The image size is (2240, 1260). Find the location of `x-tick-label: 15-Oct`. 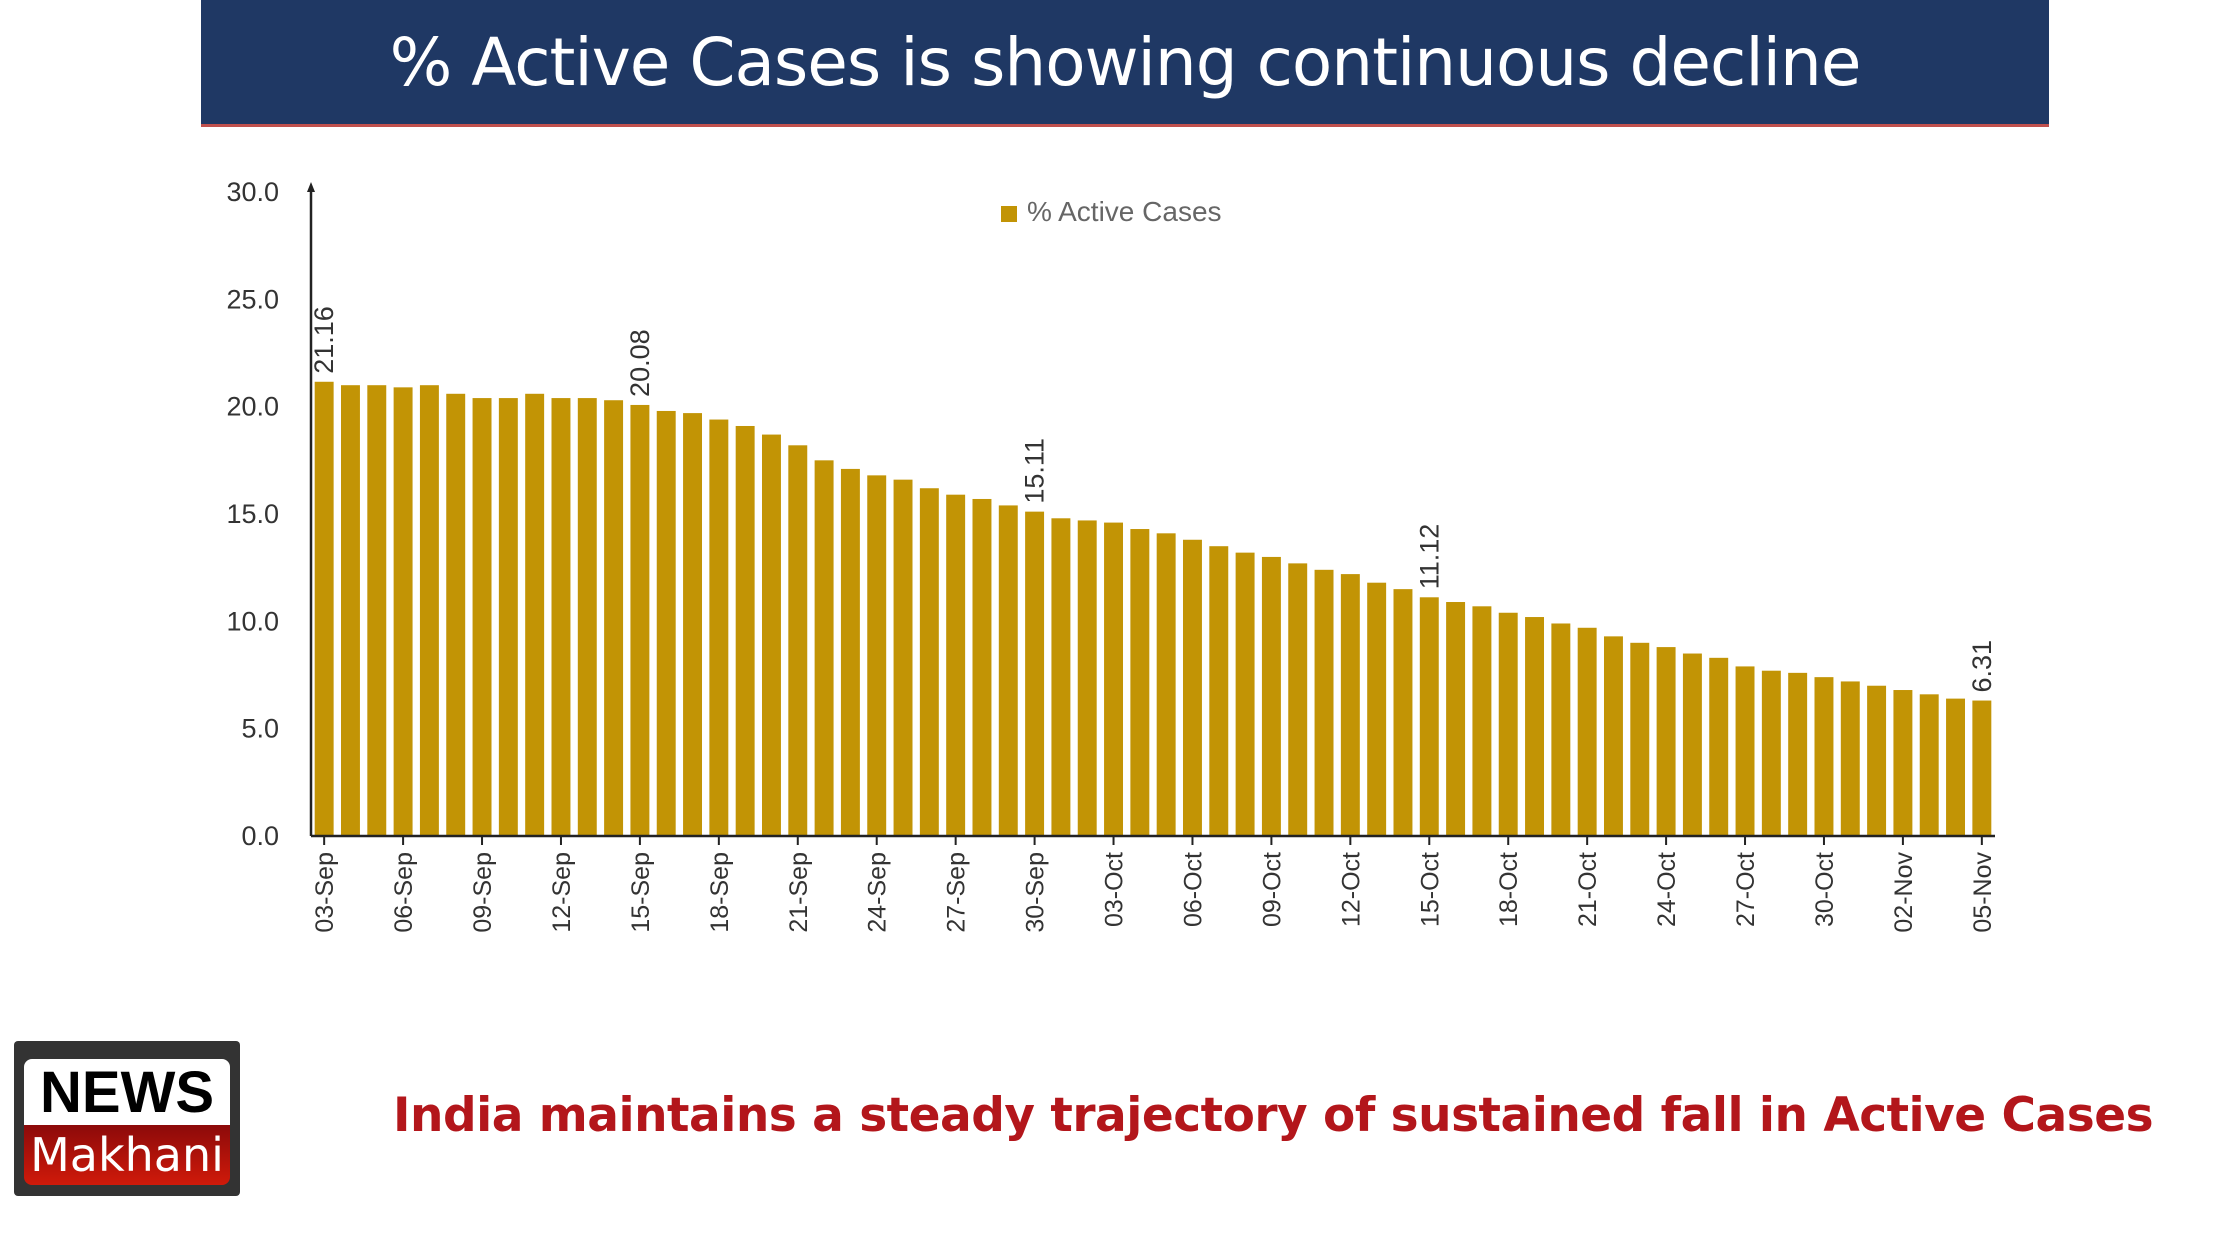

x-tick-label: 15-Oct is located at coordinates (1430, 889).